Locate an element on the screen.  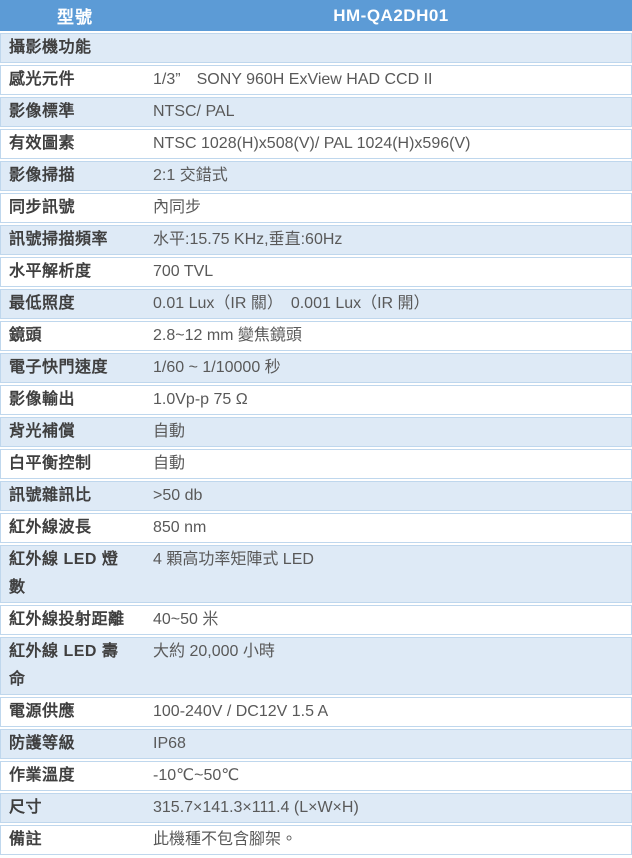
row-label: 作業溫度 is located at coordinates (42, 775).